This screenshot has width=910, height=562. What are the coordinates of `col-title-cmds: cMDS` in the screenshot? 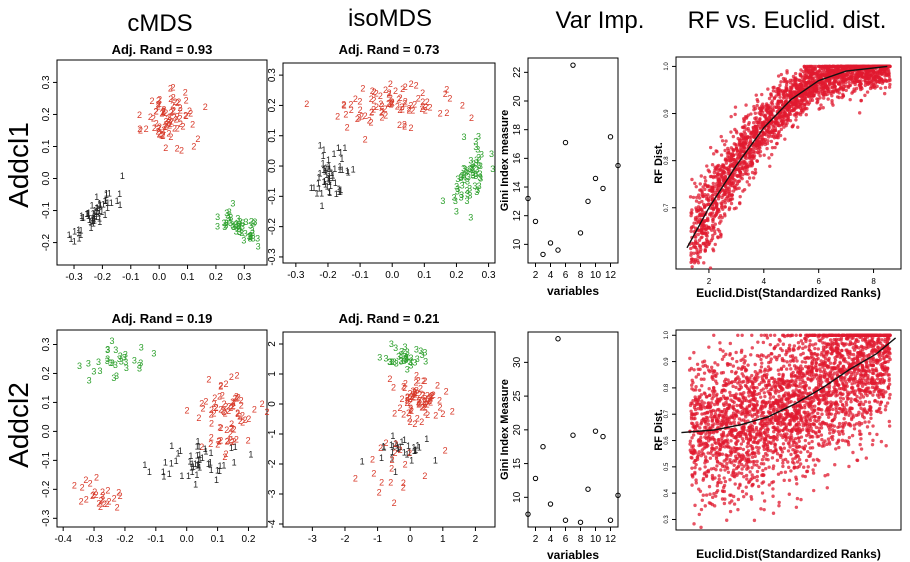 It's located at (159, 23).